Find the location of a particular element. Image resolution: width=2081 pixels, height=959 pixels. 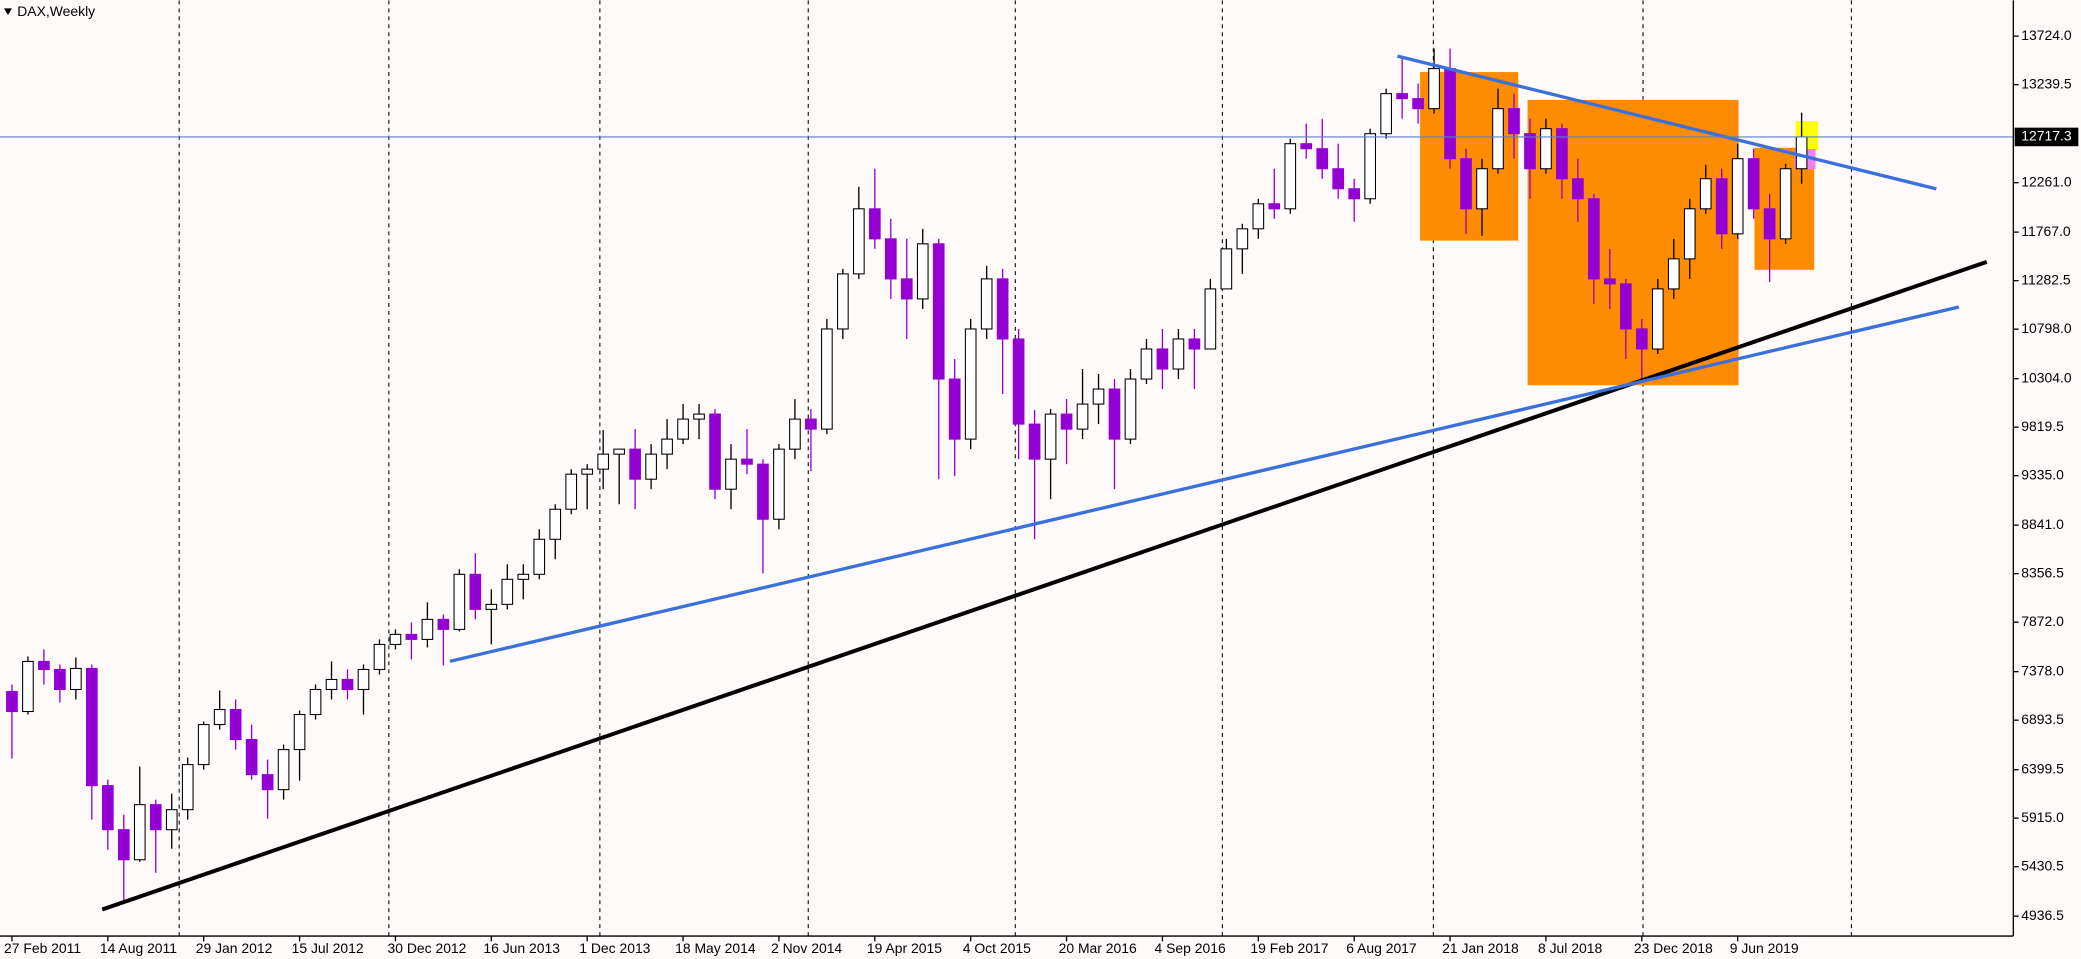

y-tick-label: 9335.0 is located at coordinates (2042, 474).